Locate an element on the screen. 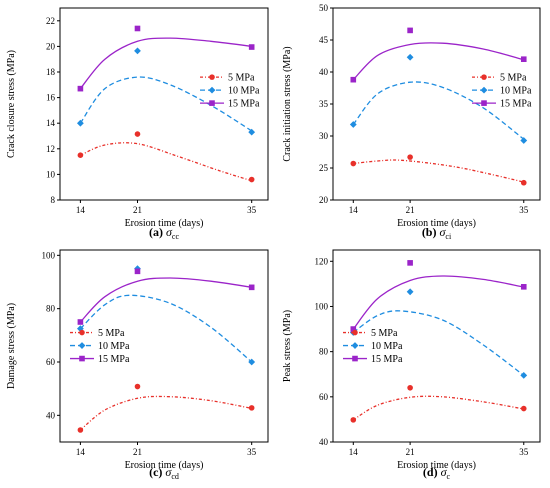 Image resolution: width=550 pixels, height=488 pixels. y-tick-label: 8 is located at coordinates (53, 200).